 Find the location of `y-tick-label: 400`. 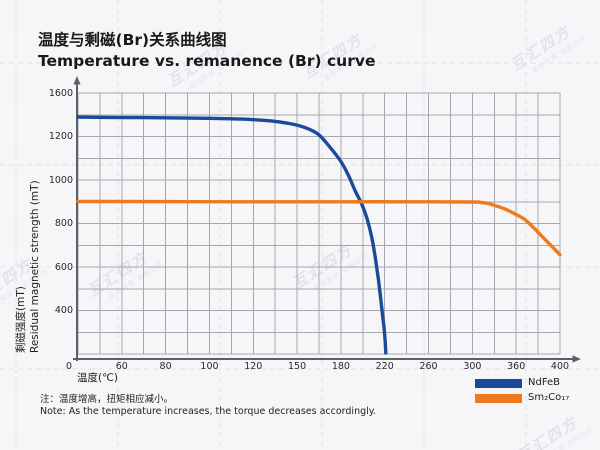

y-tick-label: 400 is located at coordinates (63, 310).